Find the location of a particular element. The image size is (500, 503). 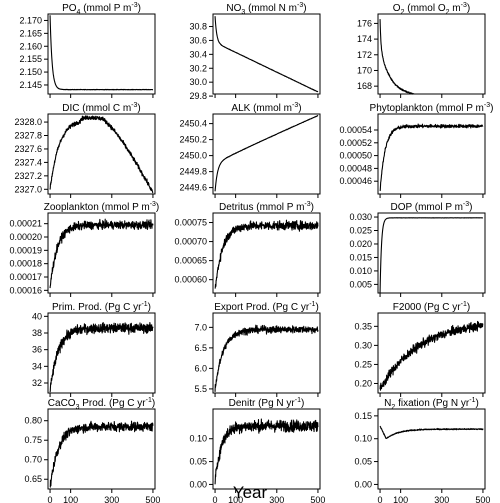

y-tick-label: 0.015 is located at coordinates (360, 257).